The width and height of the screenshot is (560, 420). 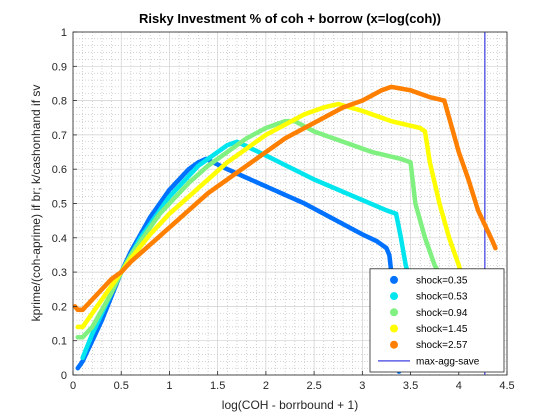 I want to click on y-tick-label: 0.2, so click(x=59, y=307).